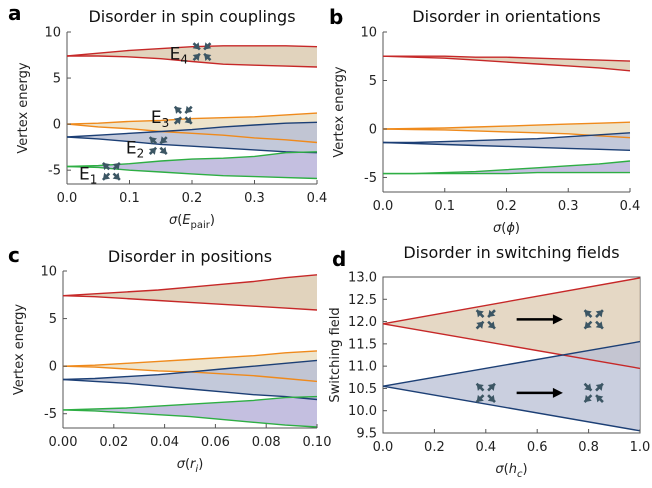  What do you see at coordinates (568, 206) in the screenshot?
I see `x-tick-label: 0.3` at bounding box center [568, 206].